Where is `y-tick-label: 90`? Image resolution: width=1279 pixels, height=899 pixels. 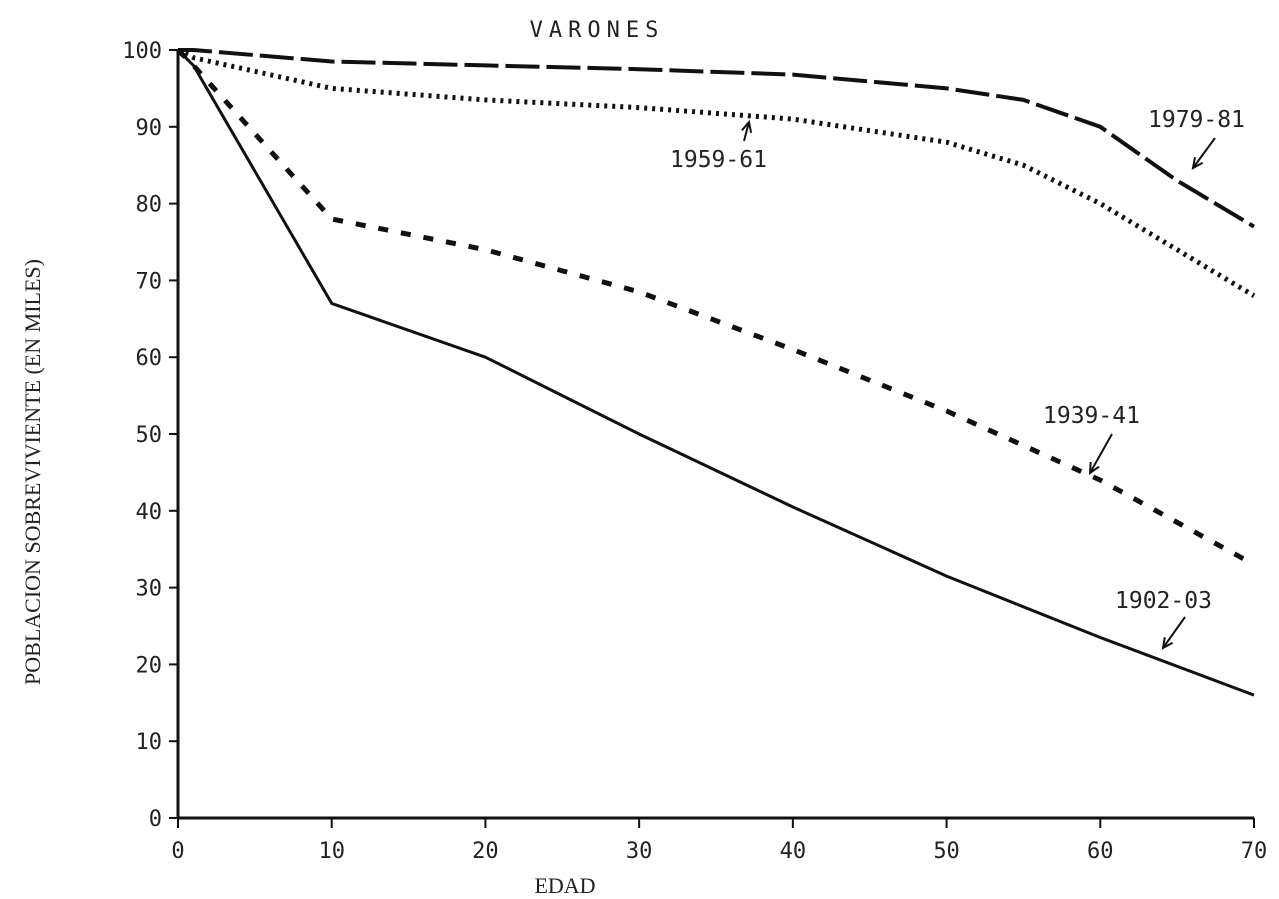
y-tick-label: 90 is located at coordinates (149, 128).